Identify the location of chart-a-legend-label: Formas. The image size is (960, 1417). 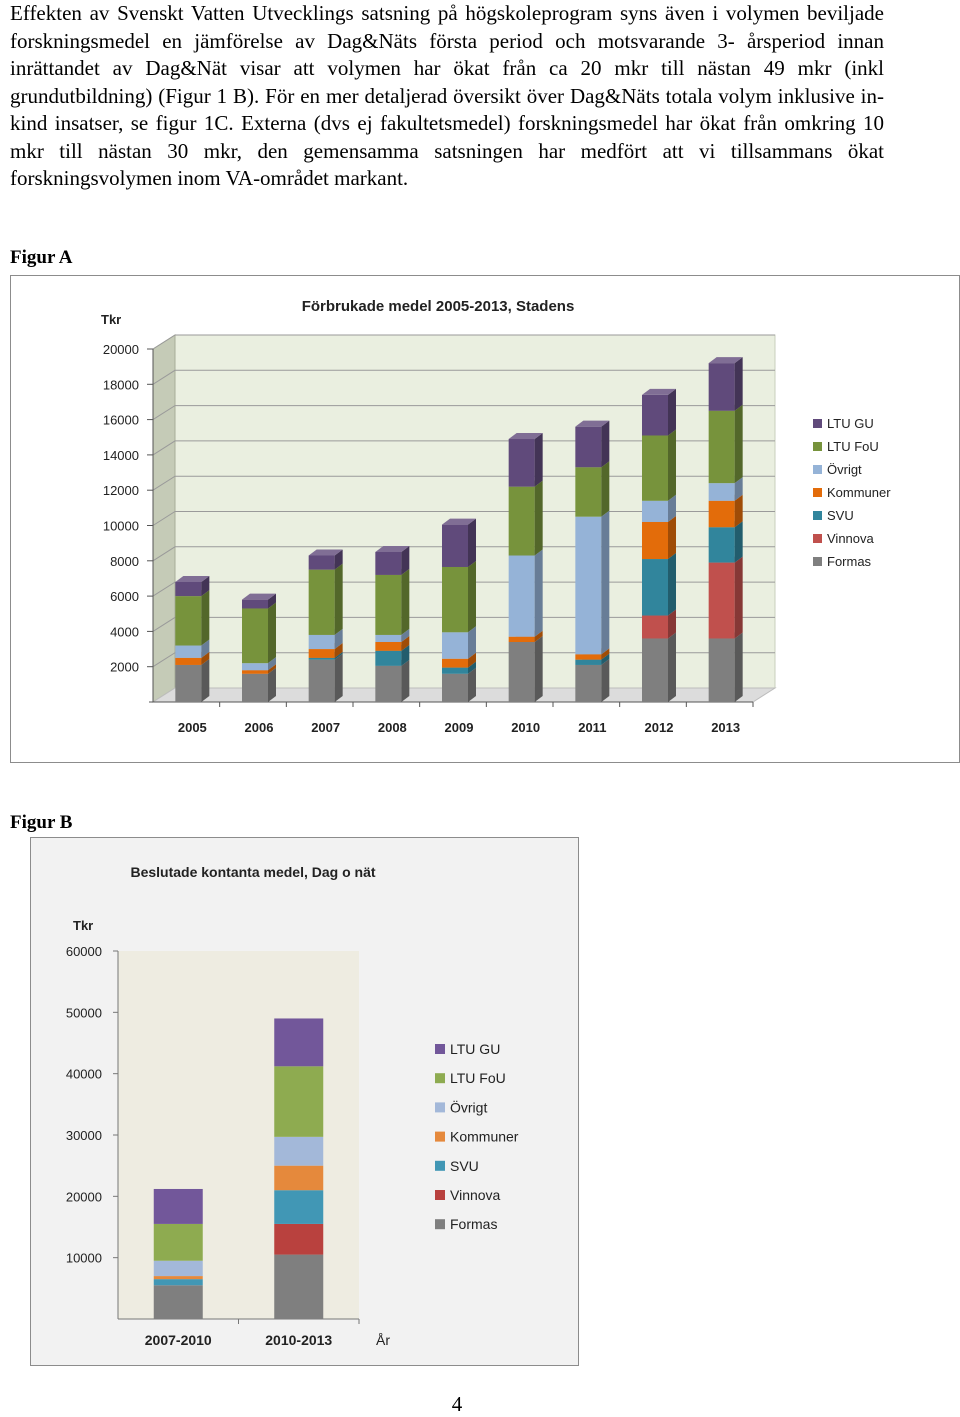
(849, 561).